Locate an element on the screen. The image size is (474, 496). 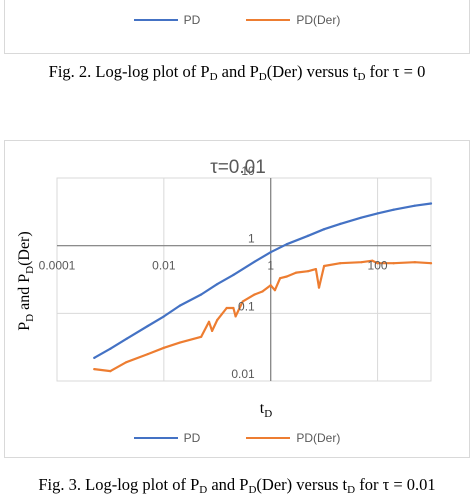
figure3-caption-sub-3: D is located at coordinates (351, 490).